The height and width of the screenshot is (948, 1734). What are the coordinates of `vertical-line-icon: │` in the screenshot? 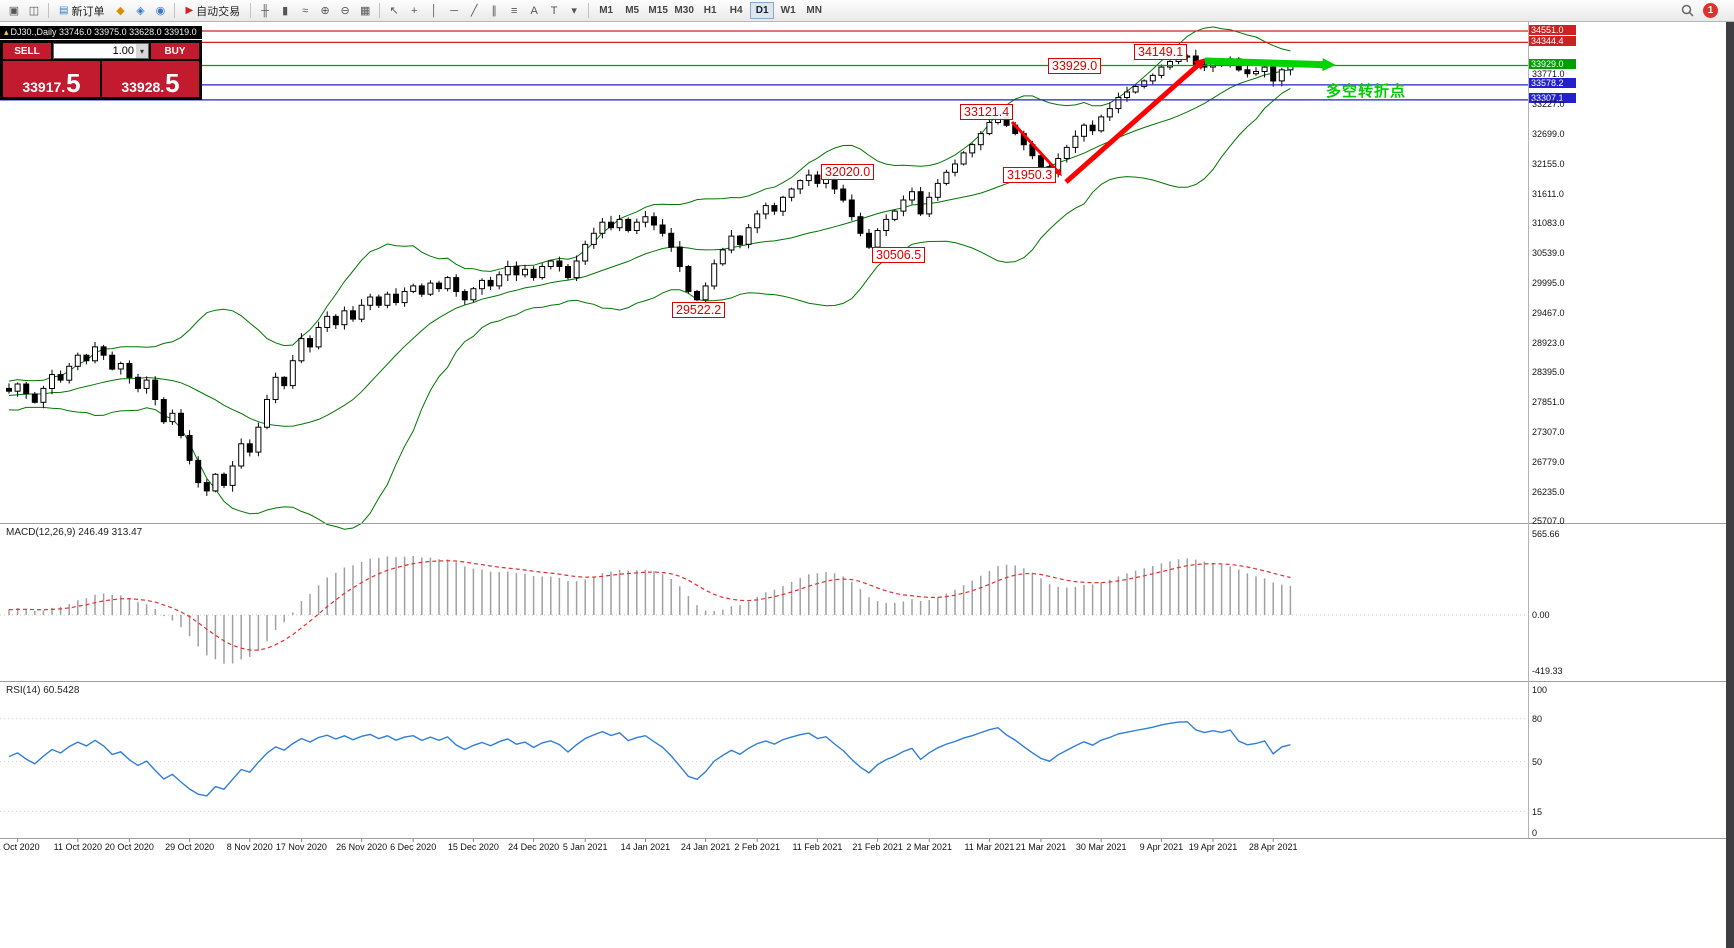 It's located at (434, 10).